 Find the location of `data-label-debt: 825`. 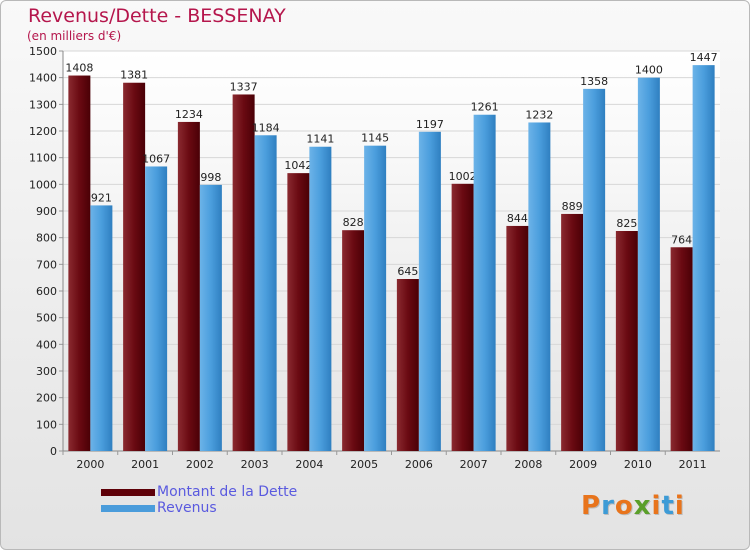

data-label-debt: 825 is located at coordinates (626, 223).